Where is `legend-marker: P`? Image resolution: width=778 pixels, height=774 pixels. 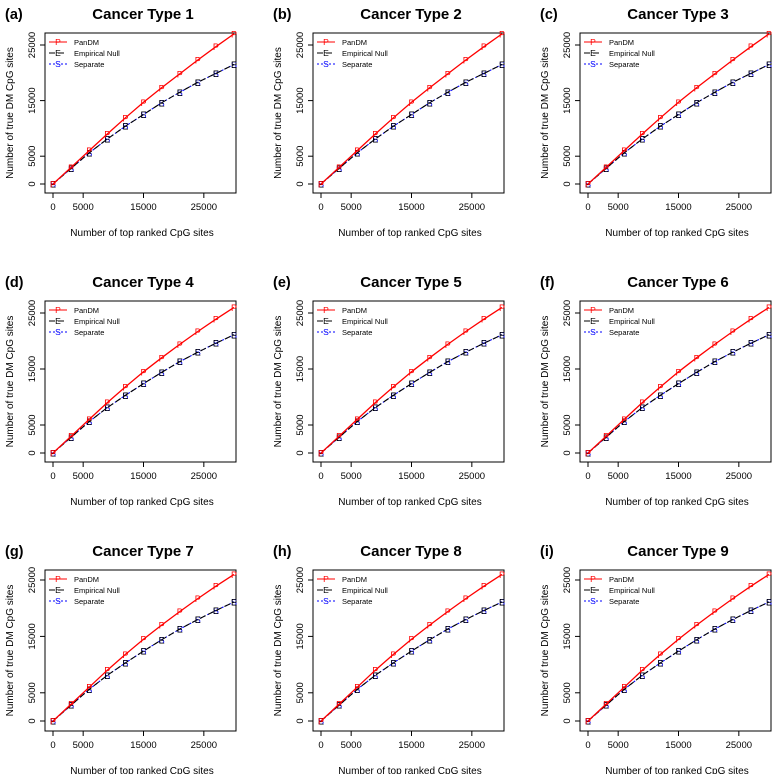
legend-marker: P is located at coordinates (593, 42).